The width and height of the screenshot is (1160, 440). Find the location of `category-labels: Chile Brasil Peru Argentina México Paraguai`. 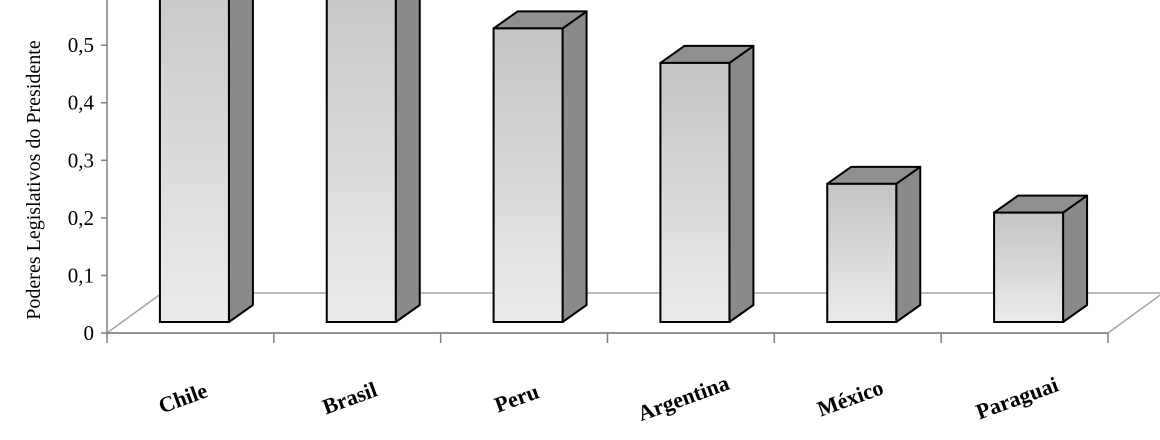

category-labels: Chile Brasil Peru Argentina México Paraguai is located at coordinates (608, 398).